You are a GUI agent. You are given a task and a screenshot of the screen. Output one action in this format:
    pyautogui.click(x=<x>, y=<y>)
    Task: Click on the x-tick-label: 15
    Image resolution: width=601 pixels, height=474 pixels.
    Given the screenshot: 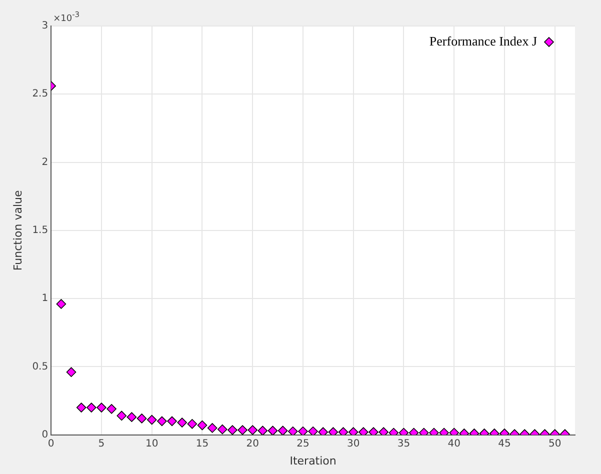 What is the action you would take?
    pyautogui.click(x=202, y=444)
    